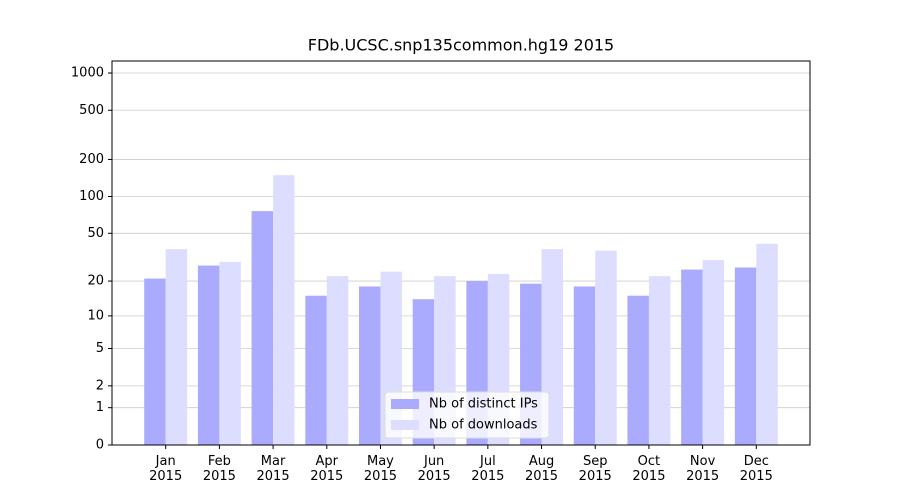  What do you see at coordinates (95, 315) in the screenshot?
I see `y-tick-label: 10` at bounding box center [95, 315].